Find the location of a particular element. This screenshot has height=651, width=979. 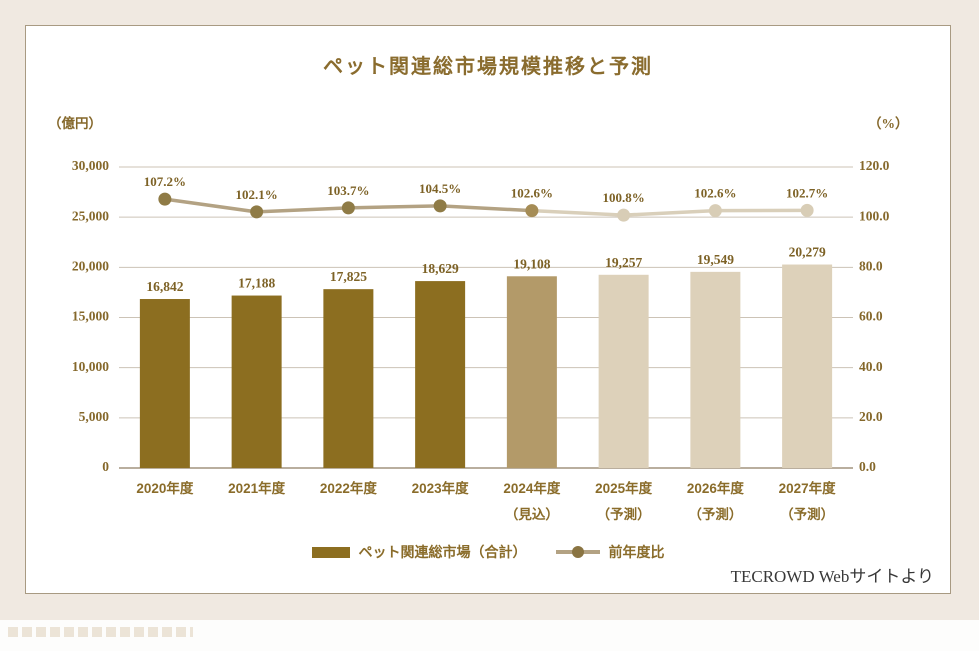

page-bottom-artifact is located at coordinates (100, 632).